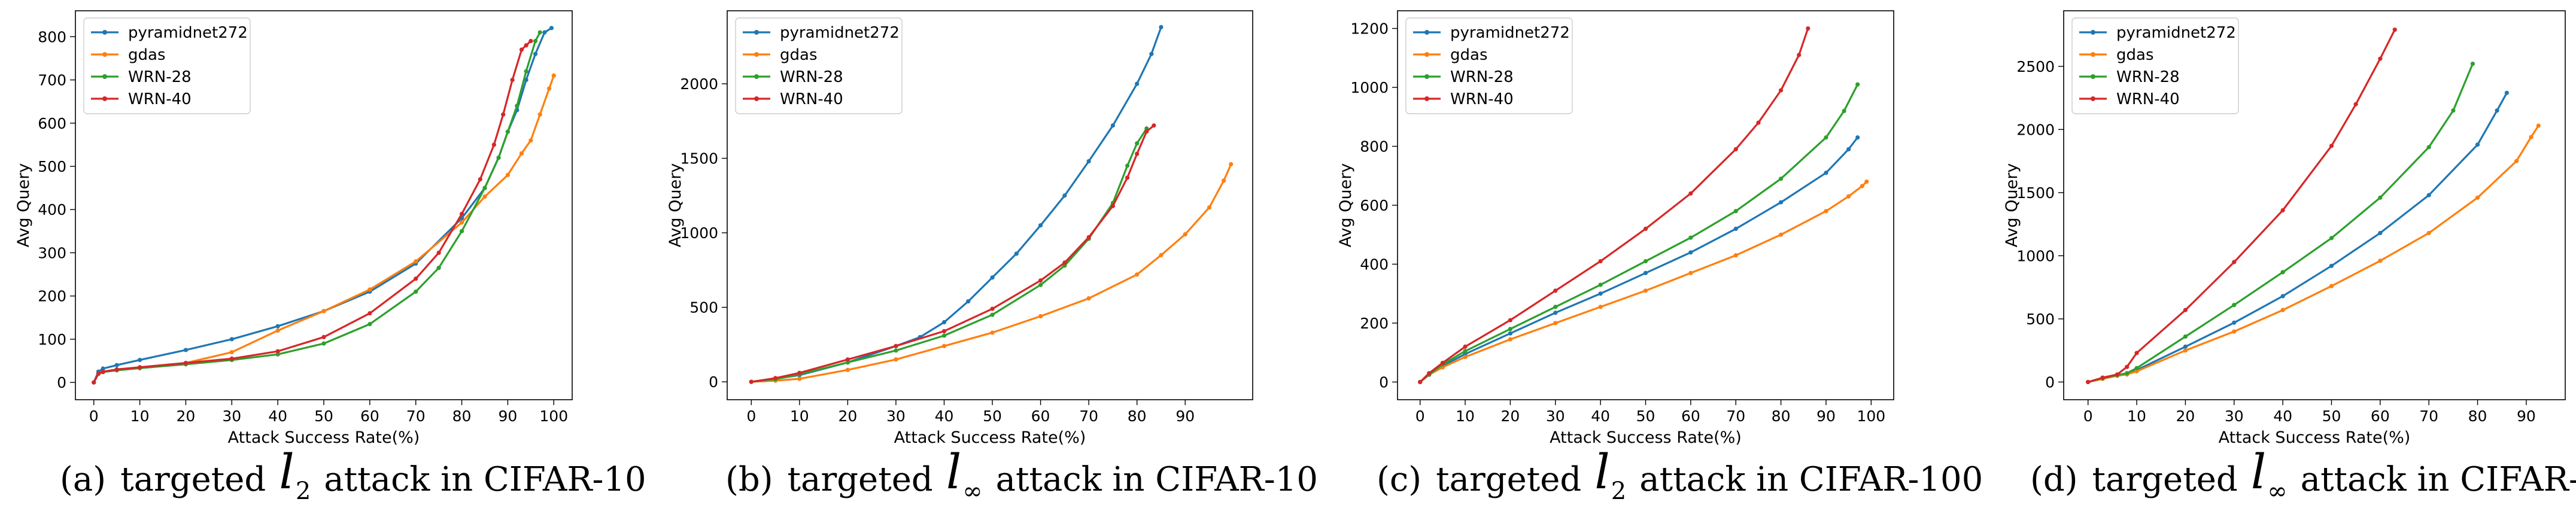 Image resolution: width=2576 pixels, height=511 pixels. I want to click on caption-label: (d), so click(2054, 479).